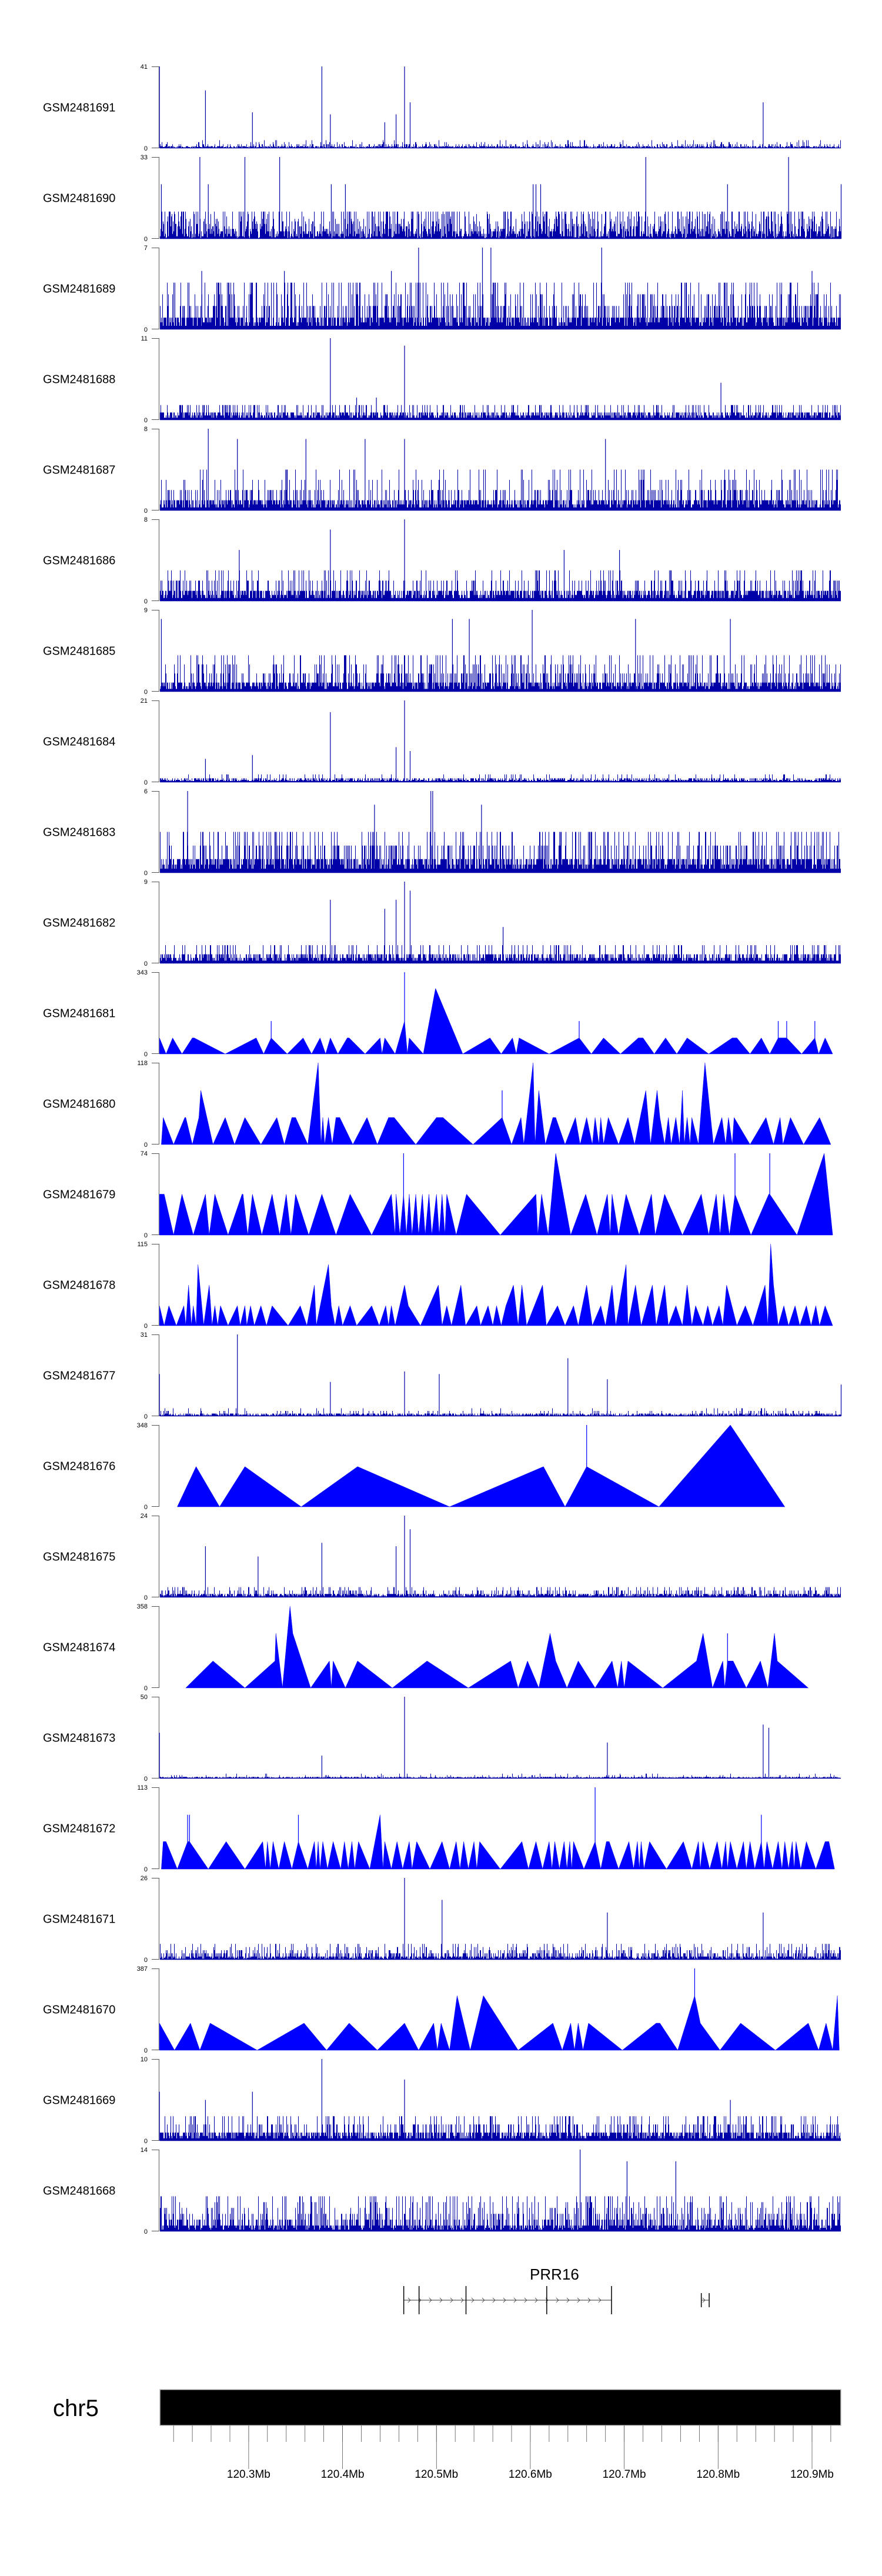 This screenshot has height=2576, width=882. I want to click on x-tick-label: 120.7Mb, so click(624, 2474).